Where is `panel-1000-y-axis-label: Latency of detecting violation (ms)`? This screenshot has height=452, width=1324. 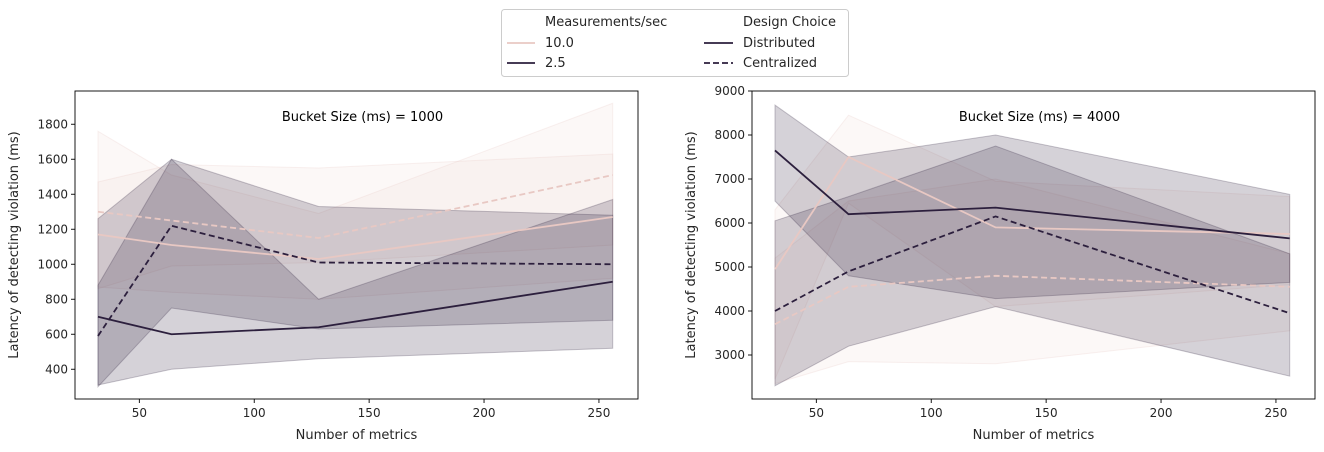
panel-1000-y-axis-label: Latency of detecting violation (ms) is located at coordinates (14, 244).